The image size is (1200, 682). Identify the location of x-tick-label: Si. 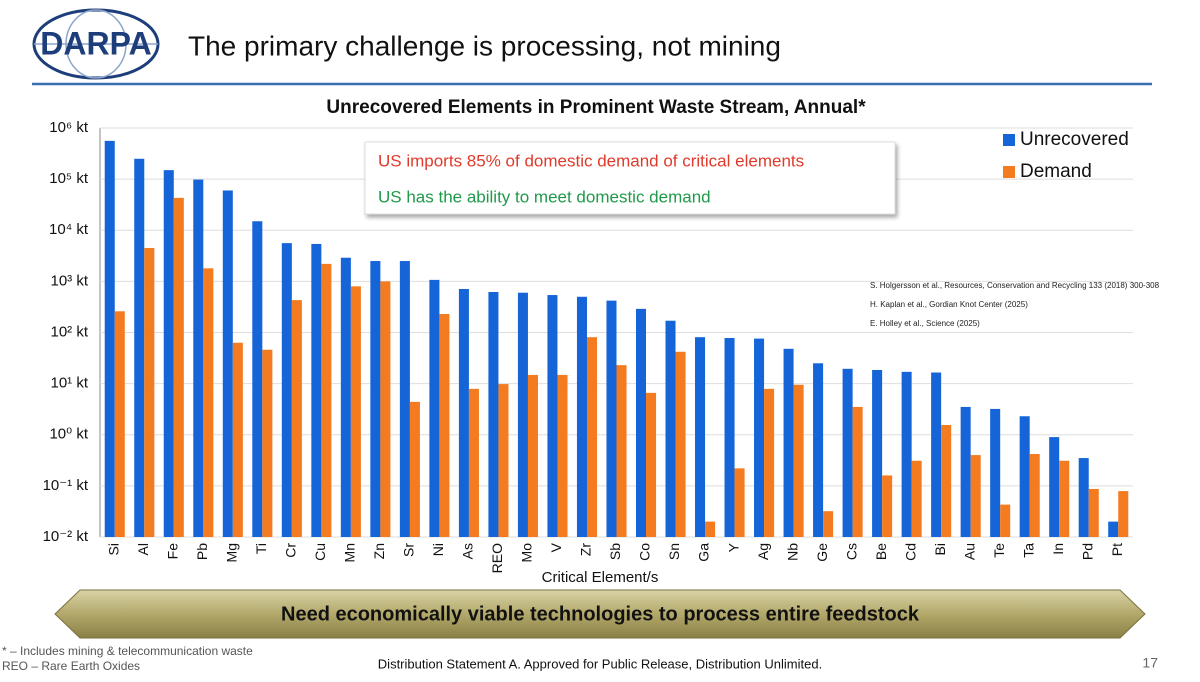
(113, 549).